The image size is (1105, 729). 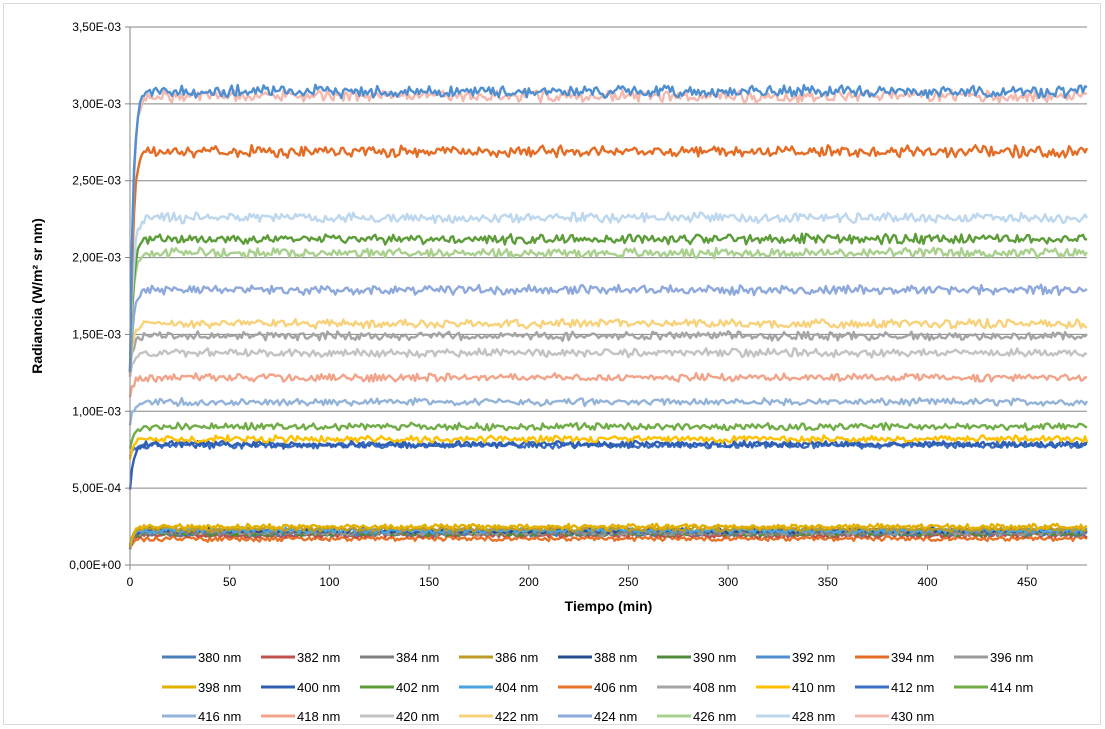 I want to click on legend-label: 418 nm, so click(x=318, y=716).